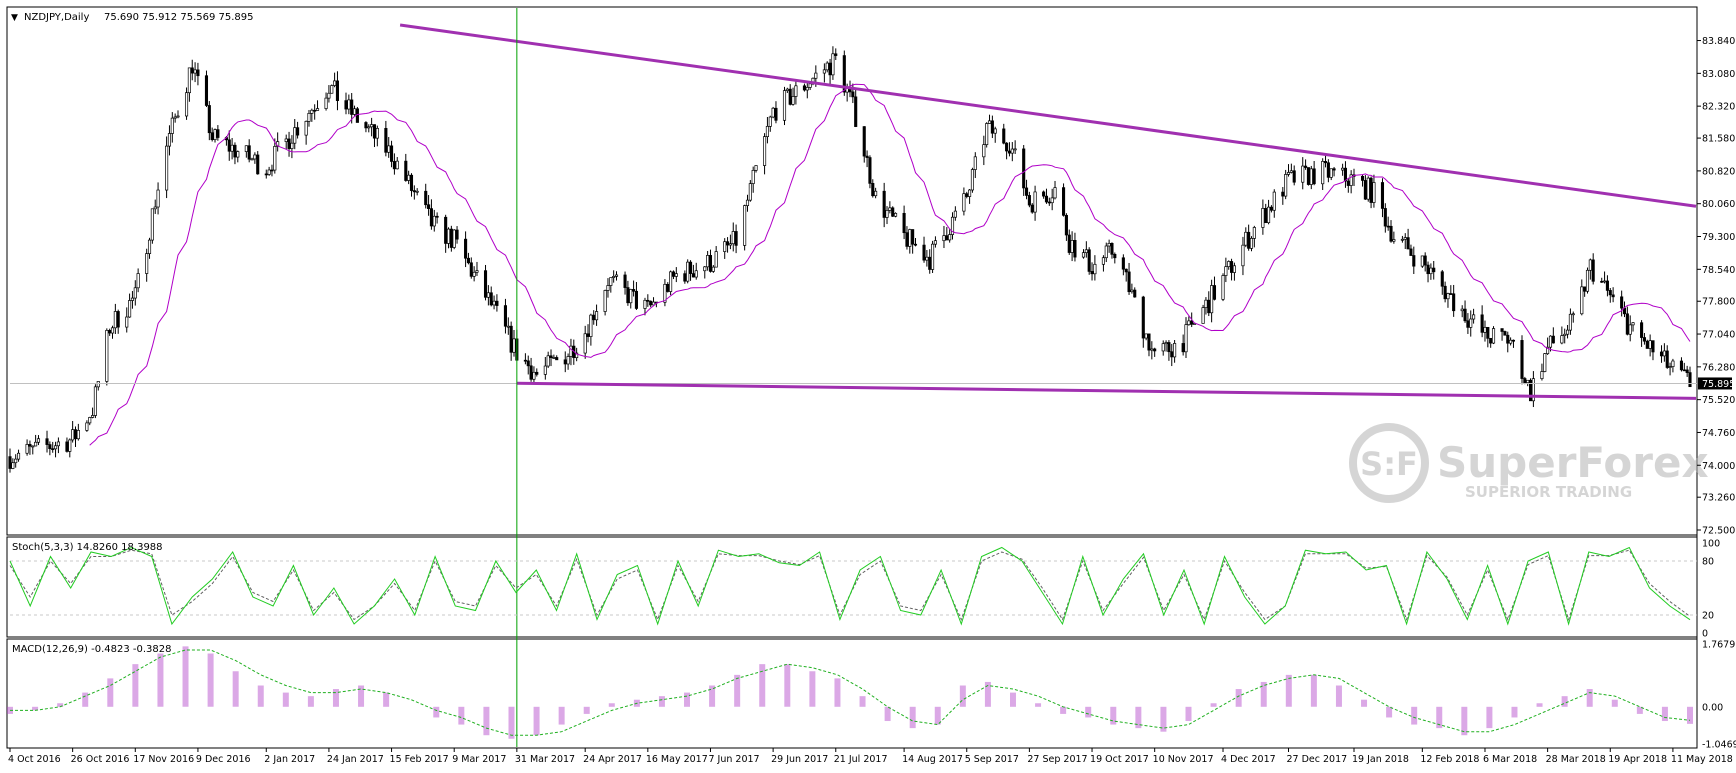 Image resolution: width=1736 pixels, height=773 pixels. What do you see at coordinates (1573, 462) in the screenshot?
I see `watermark-brand: SuperForex` at bounding box center [1573, 462].